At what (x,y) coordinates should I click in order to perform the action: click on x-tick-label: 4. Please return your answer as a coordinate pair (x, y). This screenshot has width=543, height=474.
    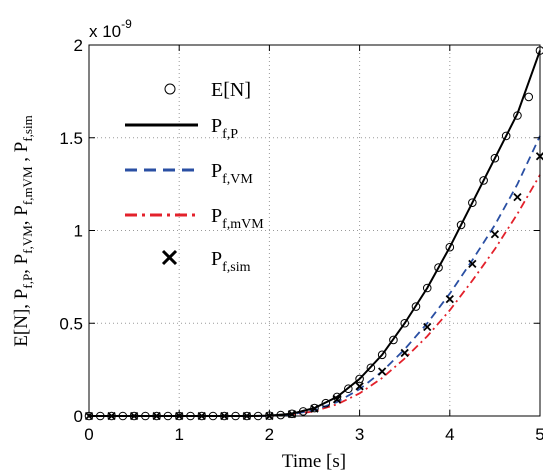
    Looking at the image, I should click on (449, 434).